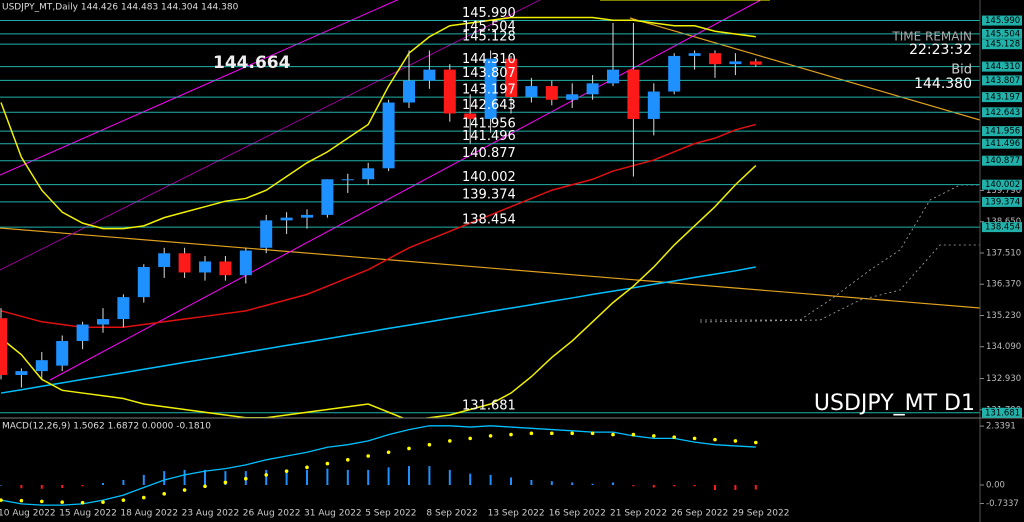 The width and height of the screenshot is (1024, 522). I want to click on time-remain-value: 22:23:32, so click(940, 50).